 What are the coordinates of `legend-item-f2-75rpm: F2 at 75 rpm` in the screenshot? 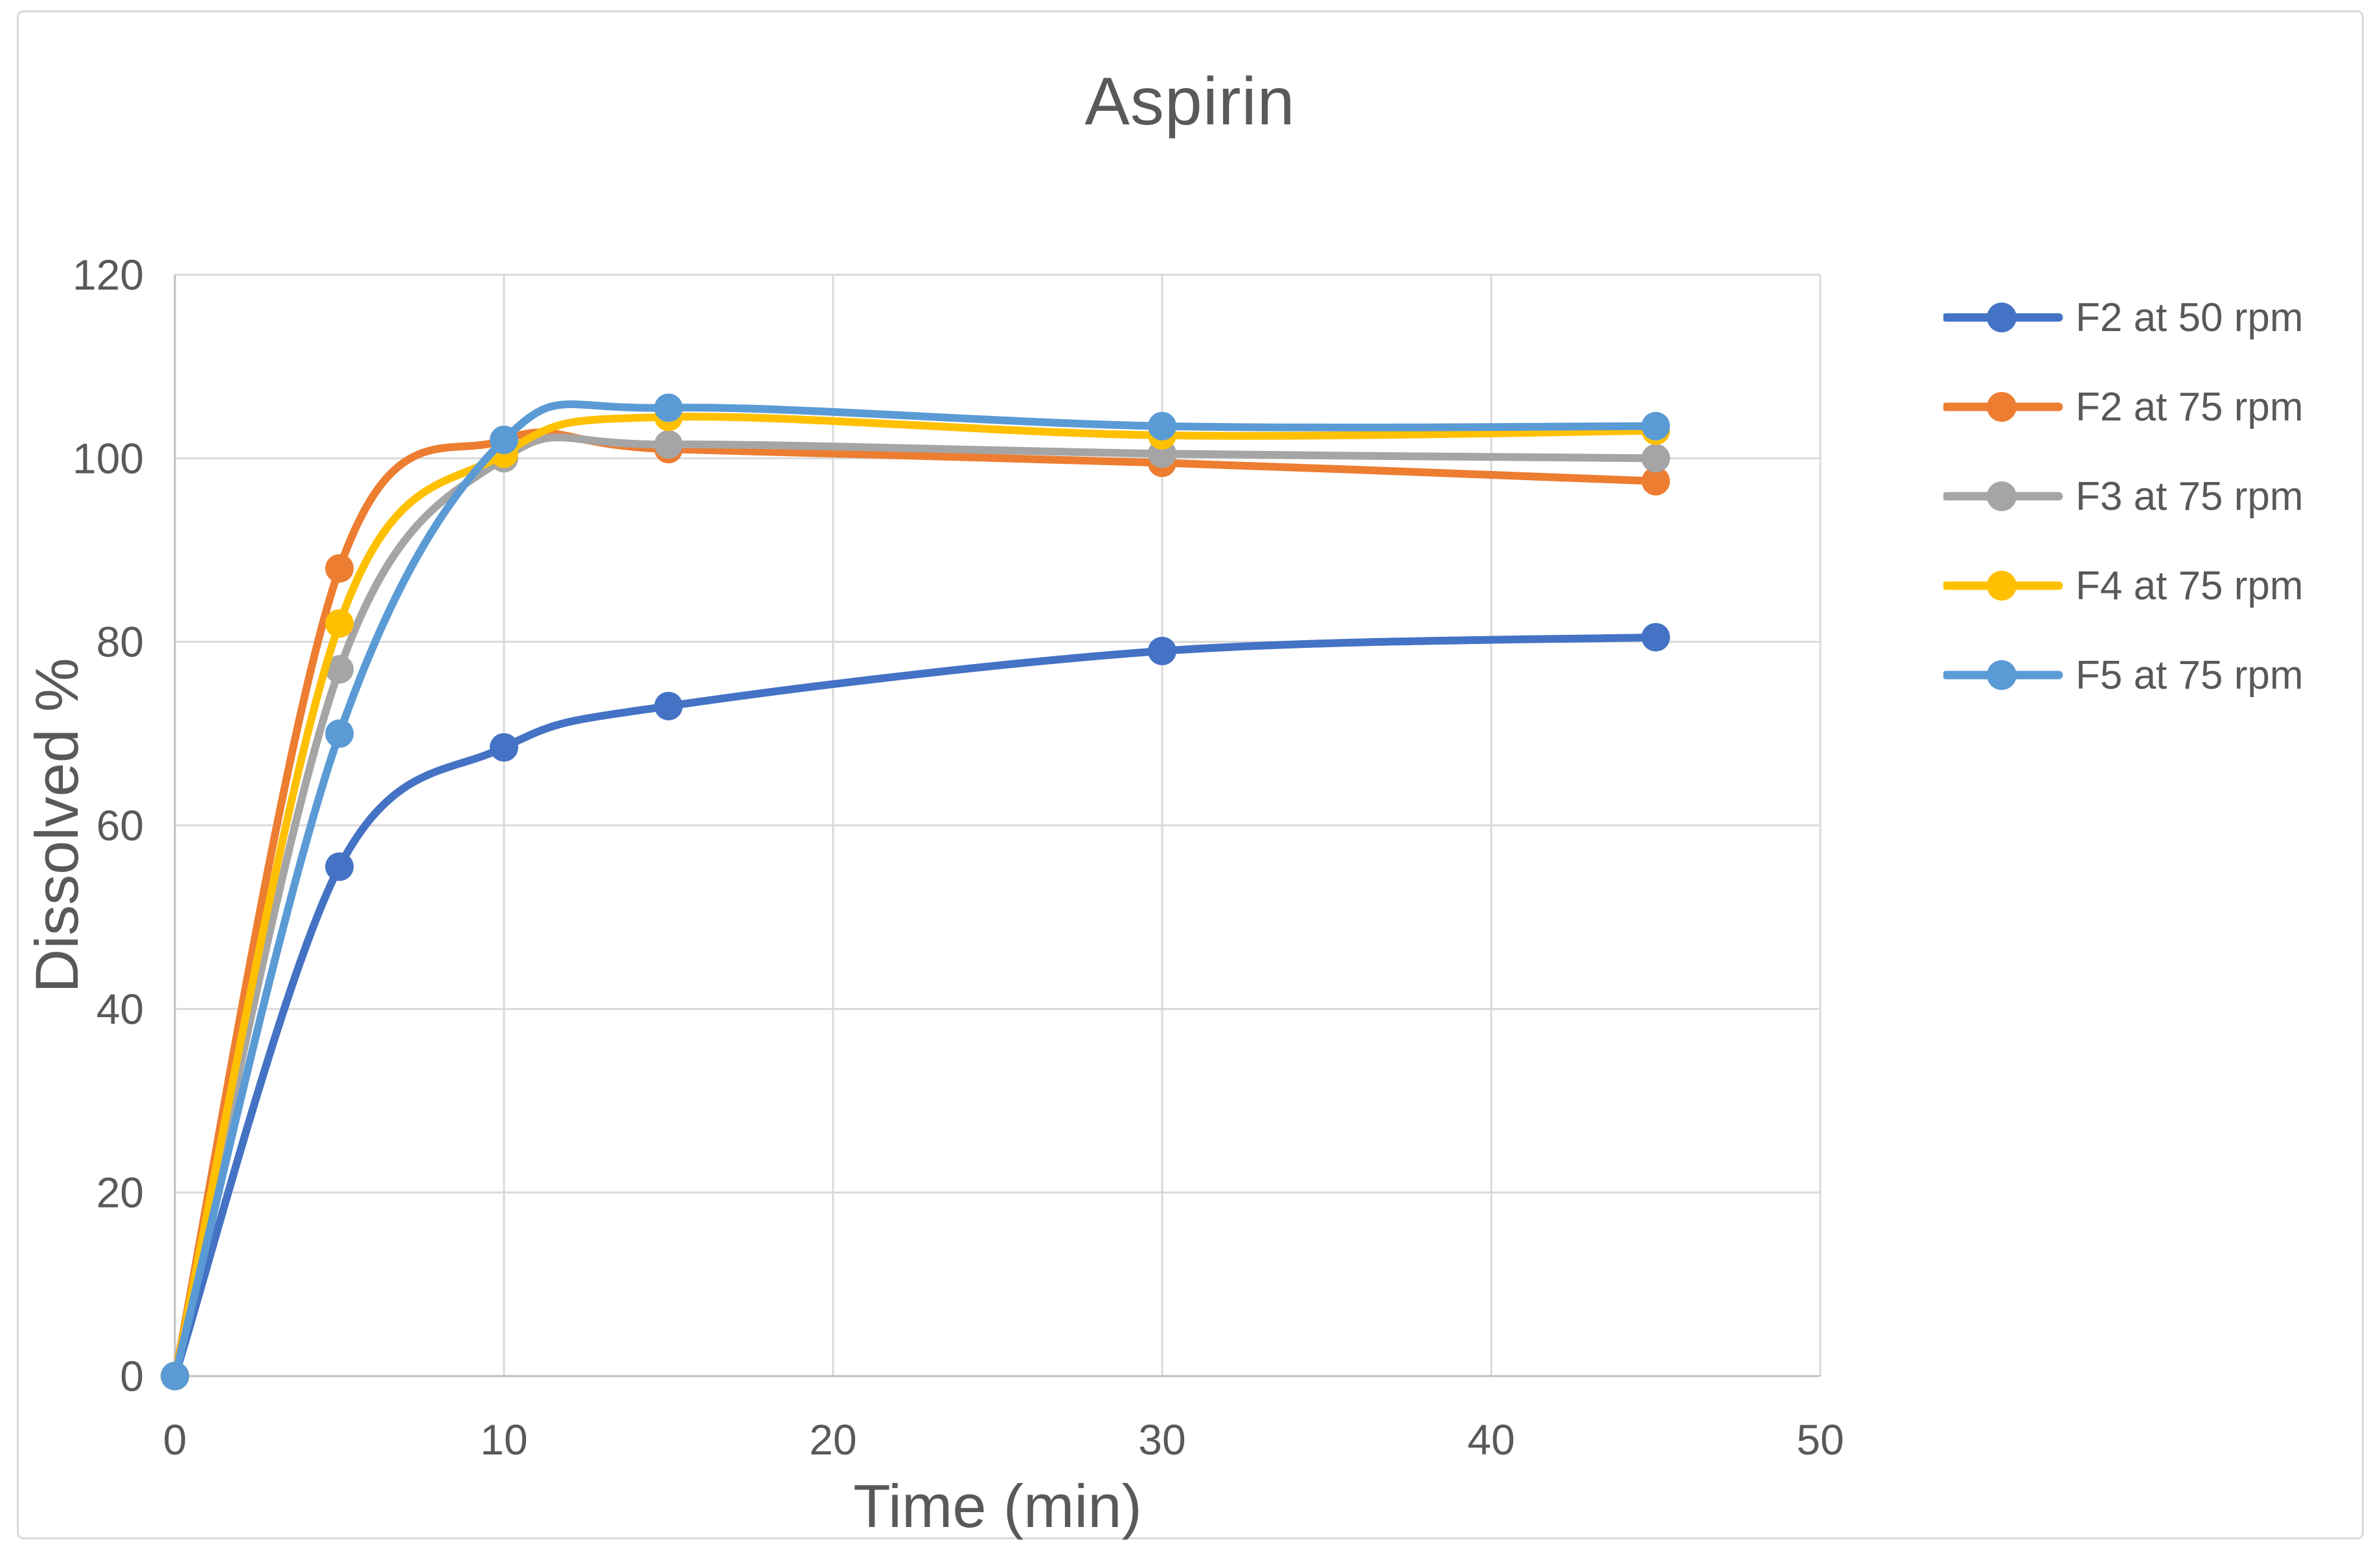 It's located at (2123, 407).